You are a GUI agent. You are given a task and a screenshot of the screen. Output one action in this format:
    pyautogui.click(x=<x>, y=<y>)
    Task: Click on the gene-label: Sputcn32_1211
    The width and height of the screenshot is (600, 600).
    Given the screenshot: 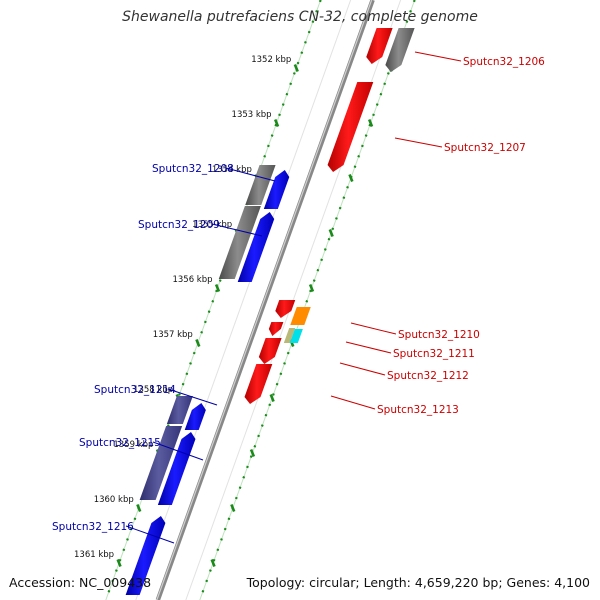 What is the action you would take?
    pyautogui.click(x=434, y=354)
    